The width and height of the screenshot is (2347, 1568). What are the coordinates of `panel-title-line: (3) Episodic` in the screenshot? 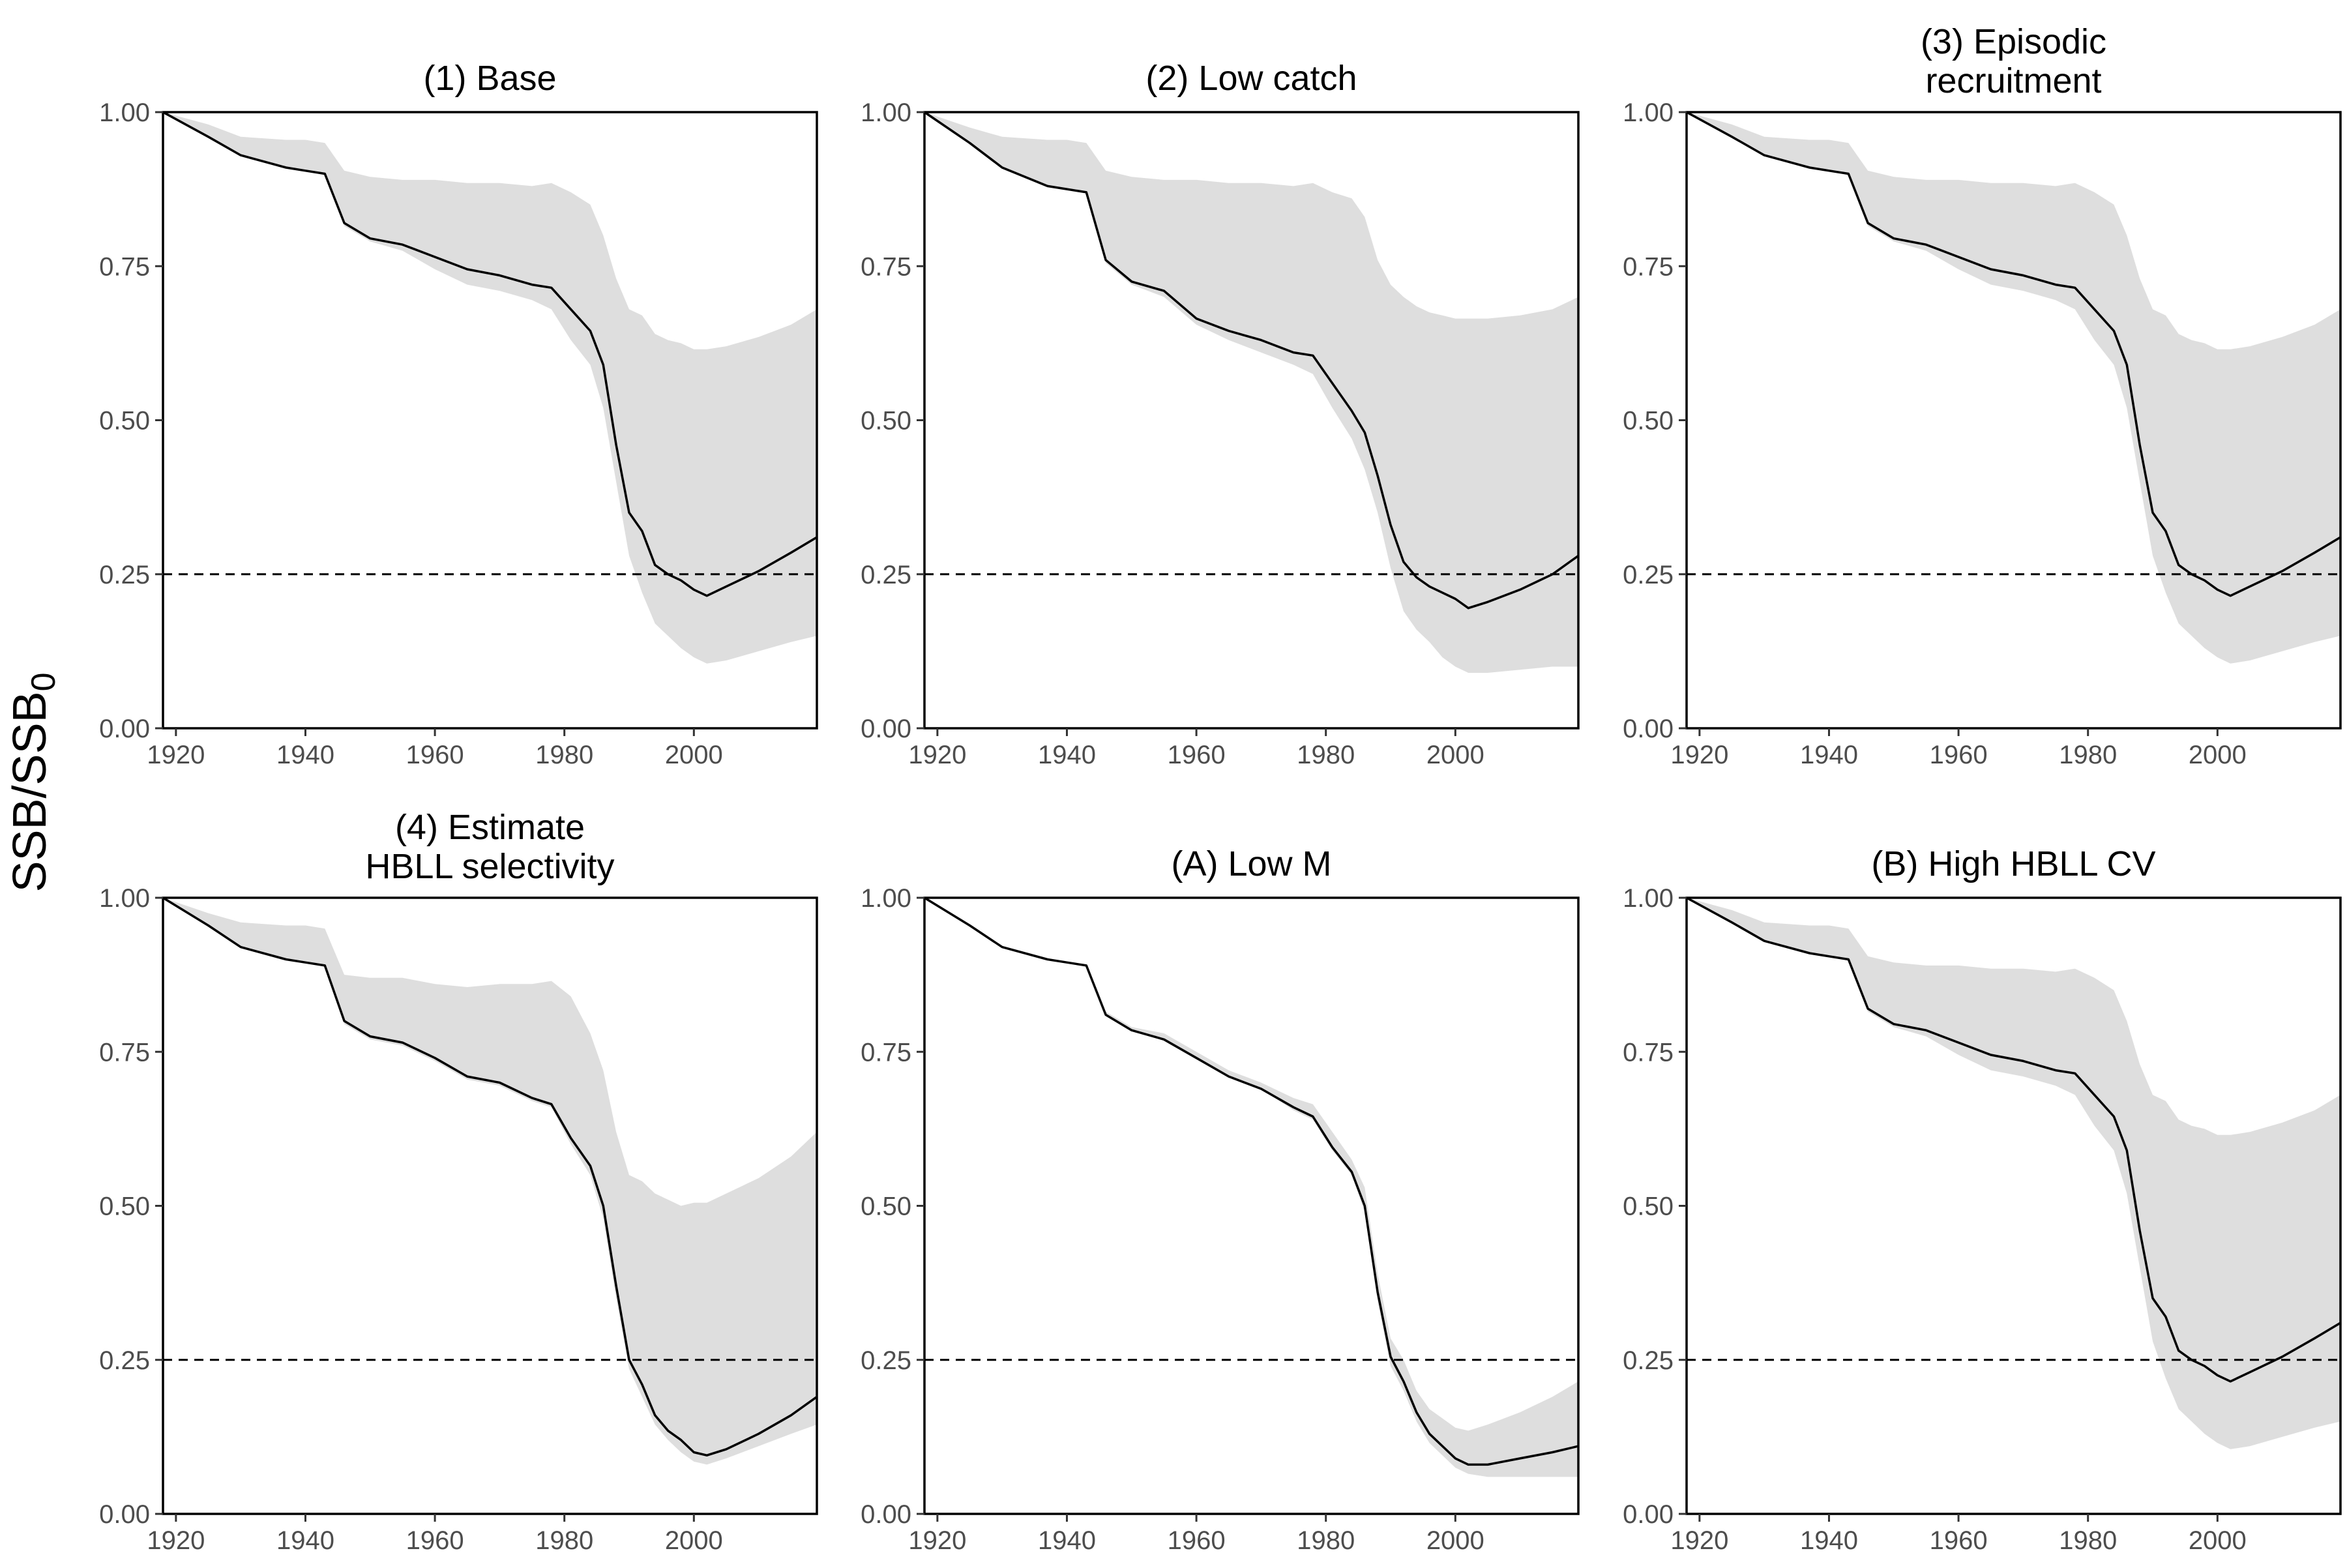 It's located at (2014, 42).